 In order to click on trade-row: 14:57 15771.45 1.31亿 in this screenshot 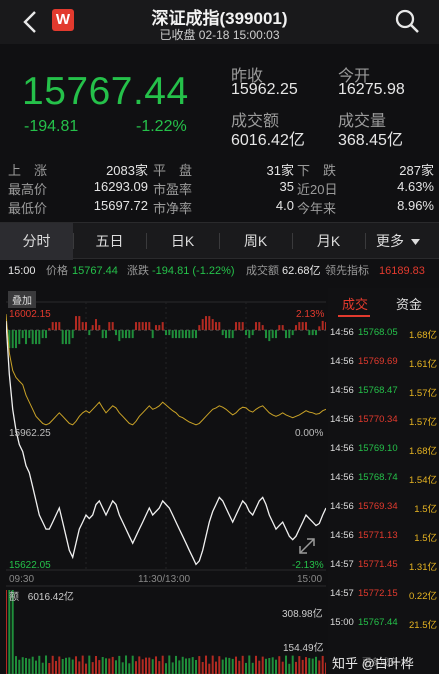, I will do `click(383, 564)`.